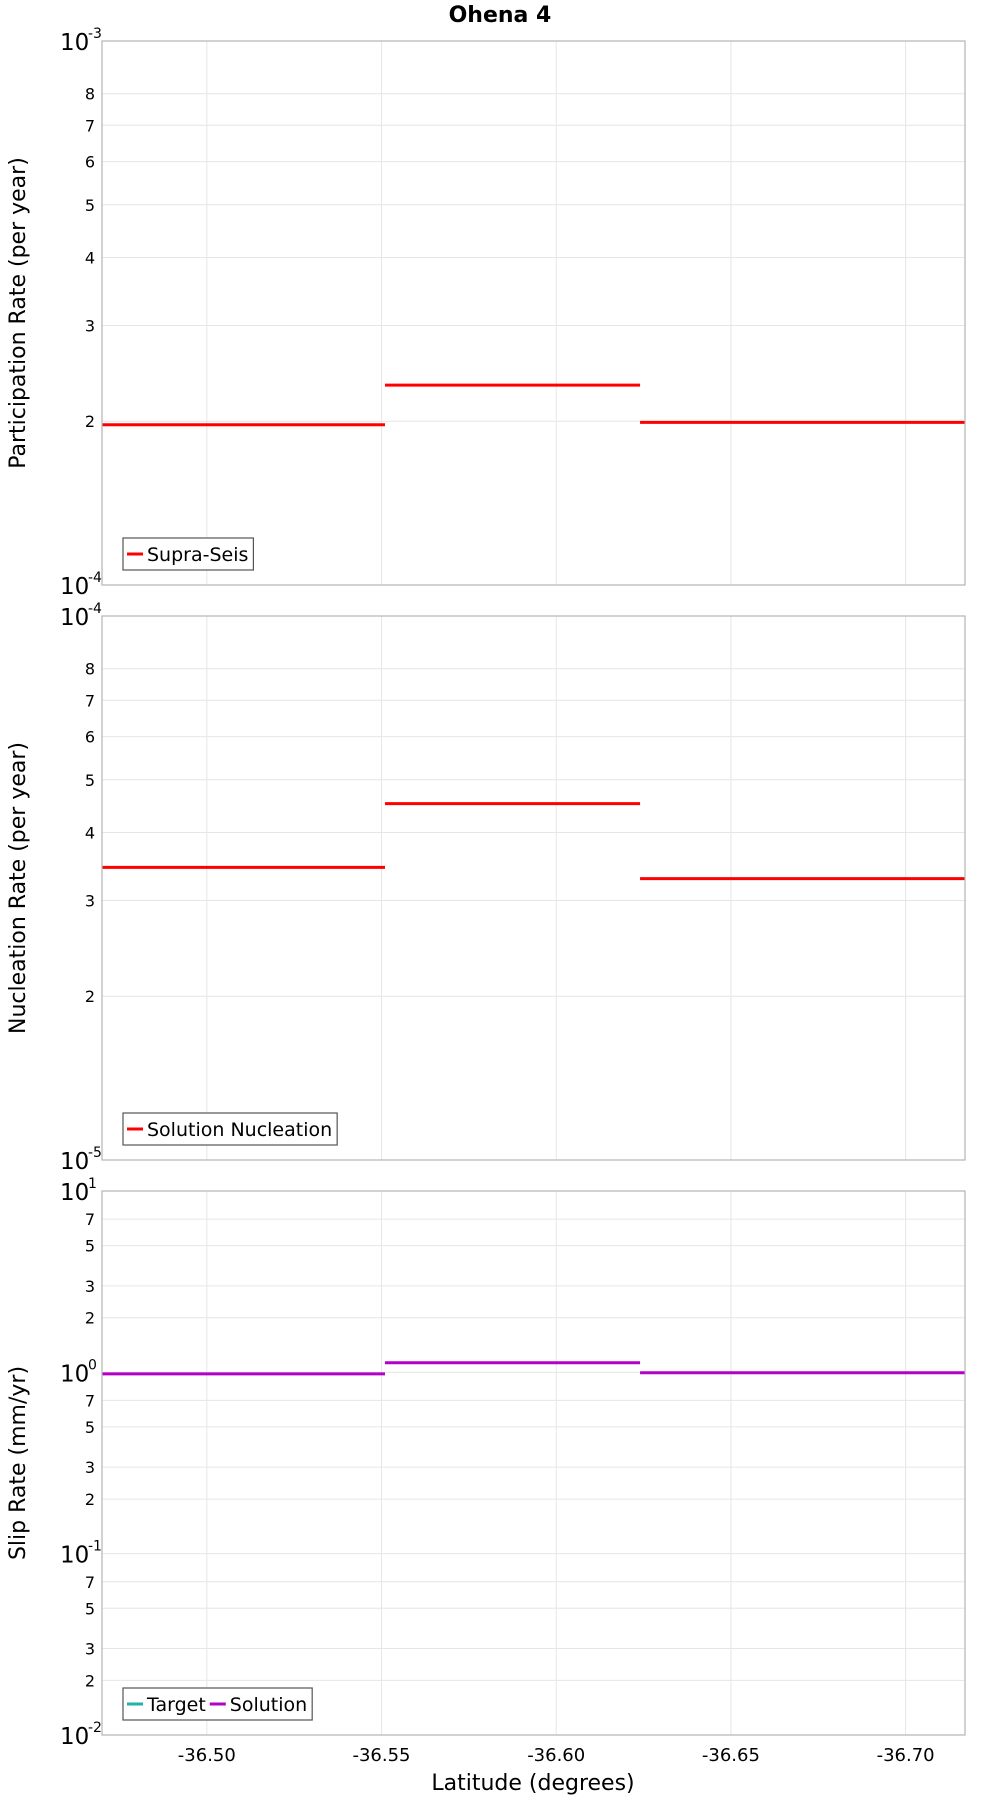 Image resolution: width=1000 pixels, height=1800 pixels. Describe the element at coordinates (95, 1547) in the screenshot. I see `y-decade-exponent: -1` at that location.